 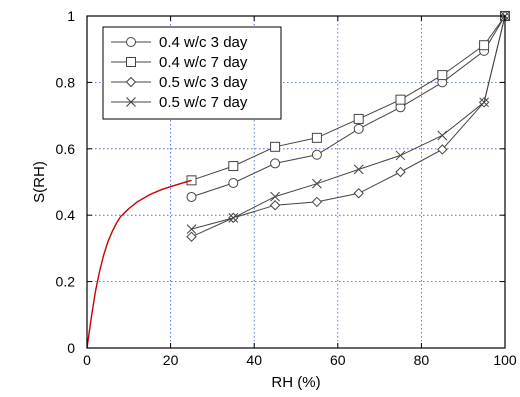 I want to click on series-line, so click(x=139, y=264).